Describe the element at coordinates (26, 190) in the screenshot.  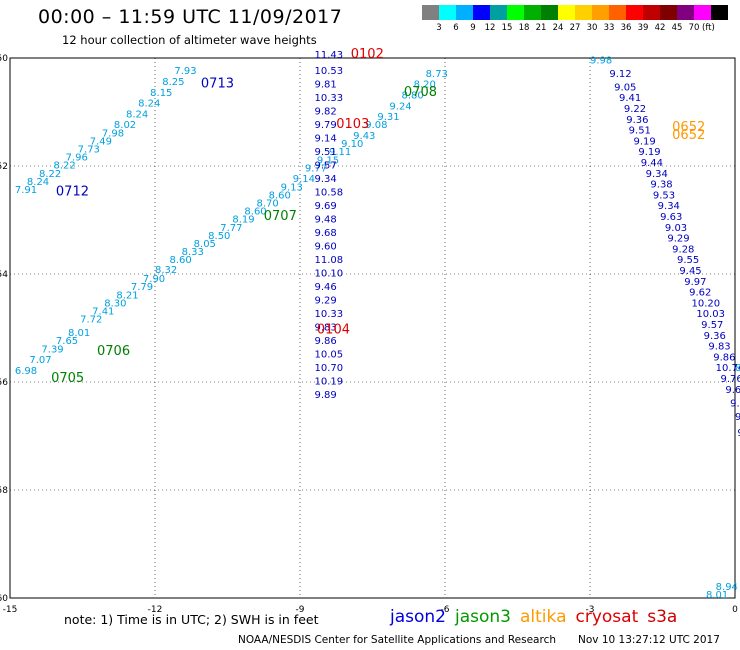
I see `wave-height-value: 7.91` at that location.